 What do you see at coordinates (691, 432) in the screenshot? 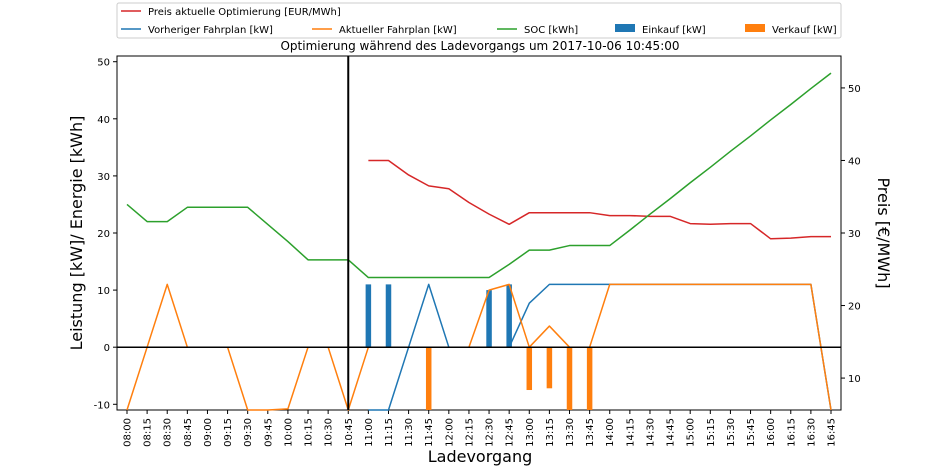
I see `x-tick-label: 15:00` at bounding box center [691, 432].